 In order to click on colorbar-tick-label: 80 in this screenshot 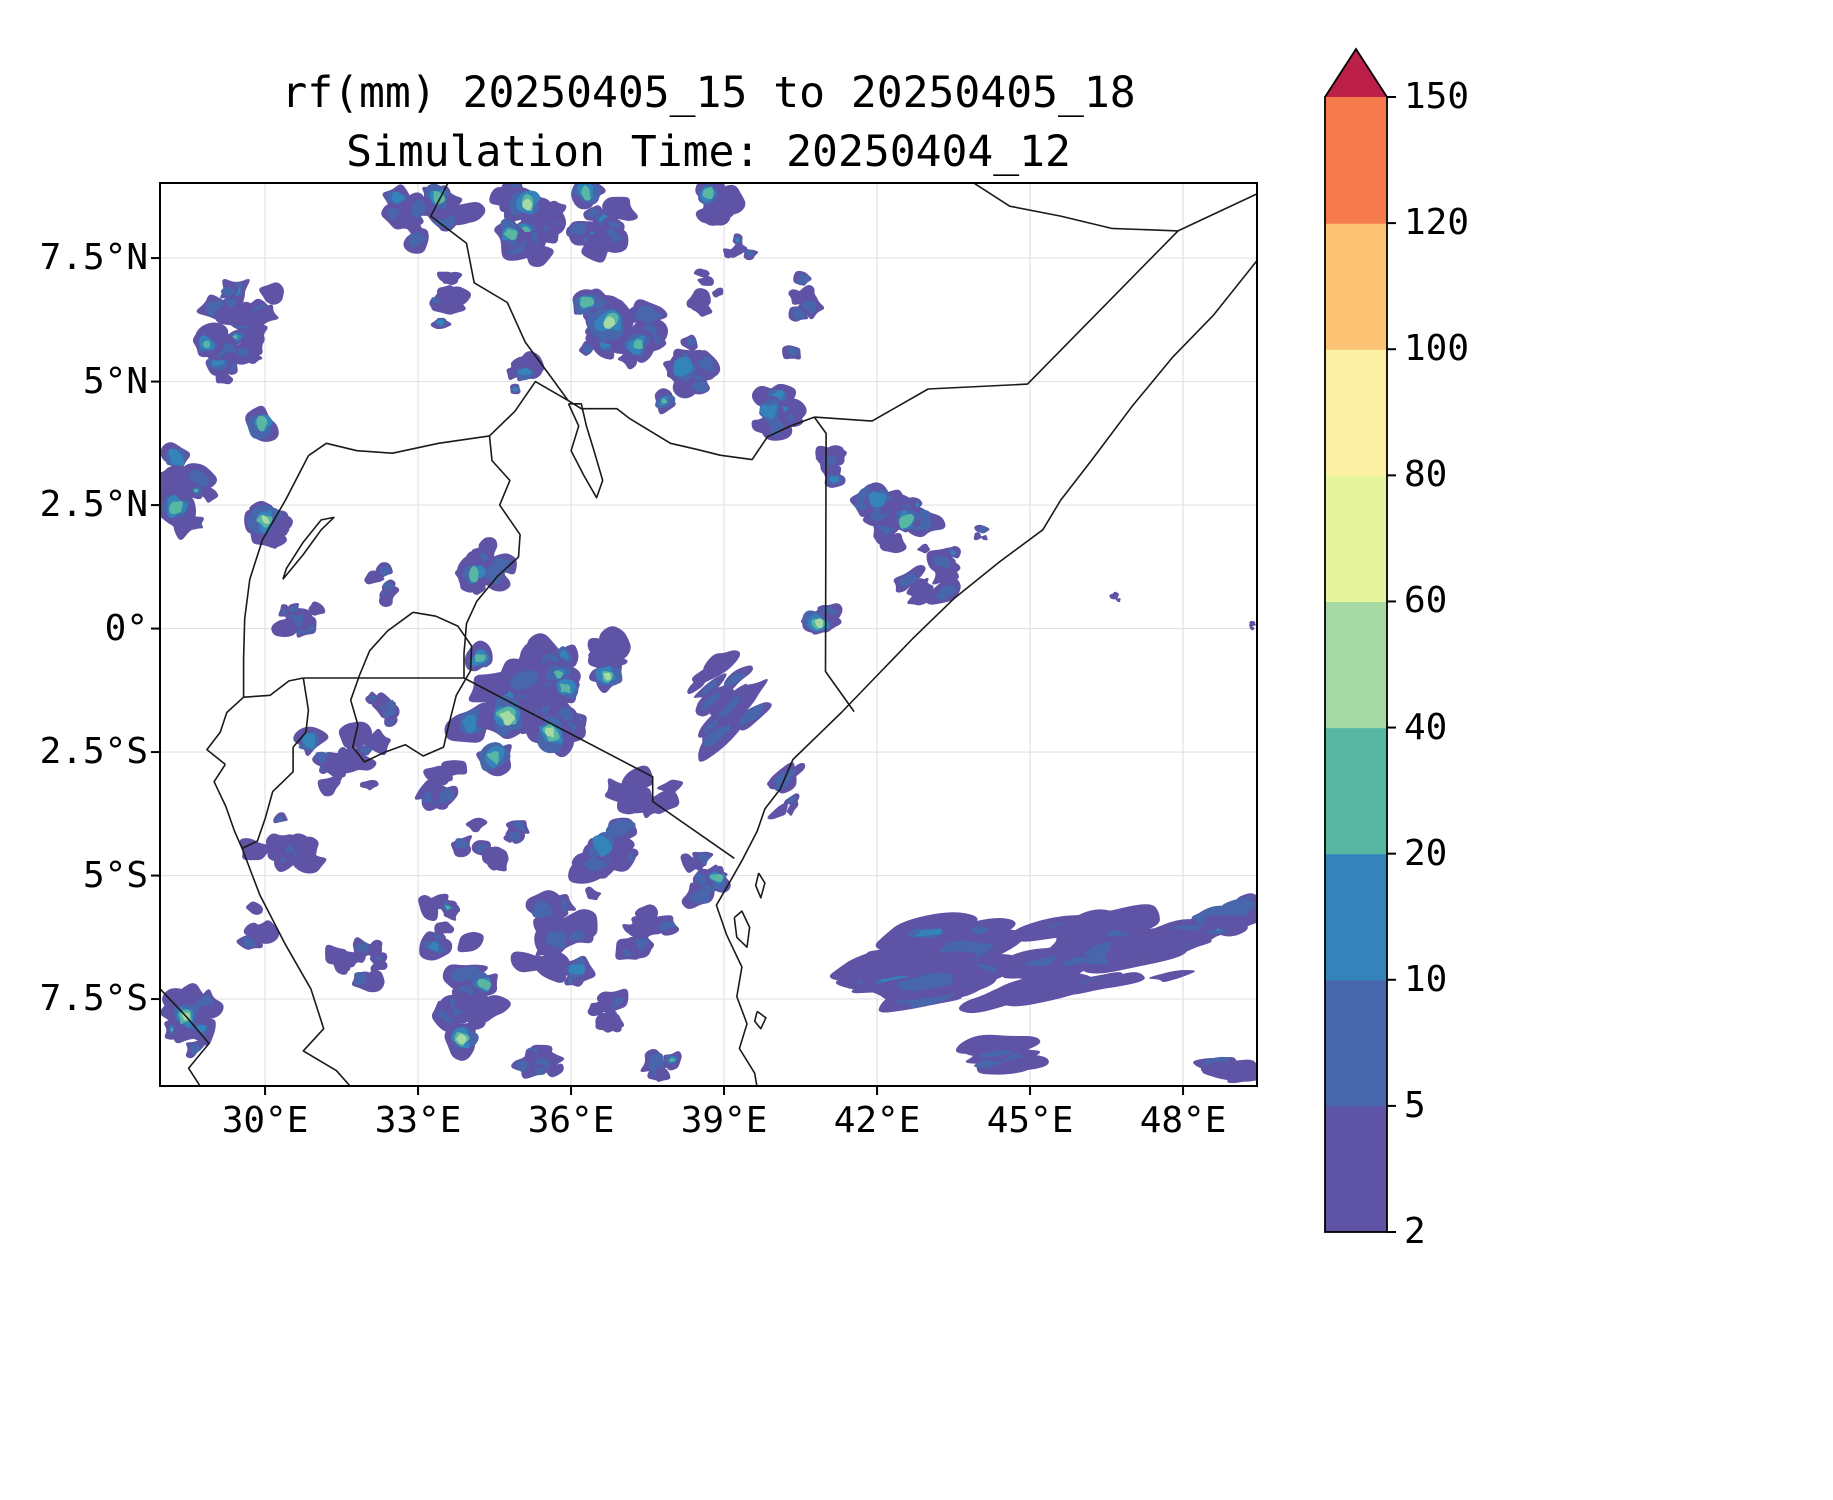, I will do `click(1426, 475)`.